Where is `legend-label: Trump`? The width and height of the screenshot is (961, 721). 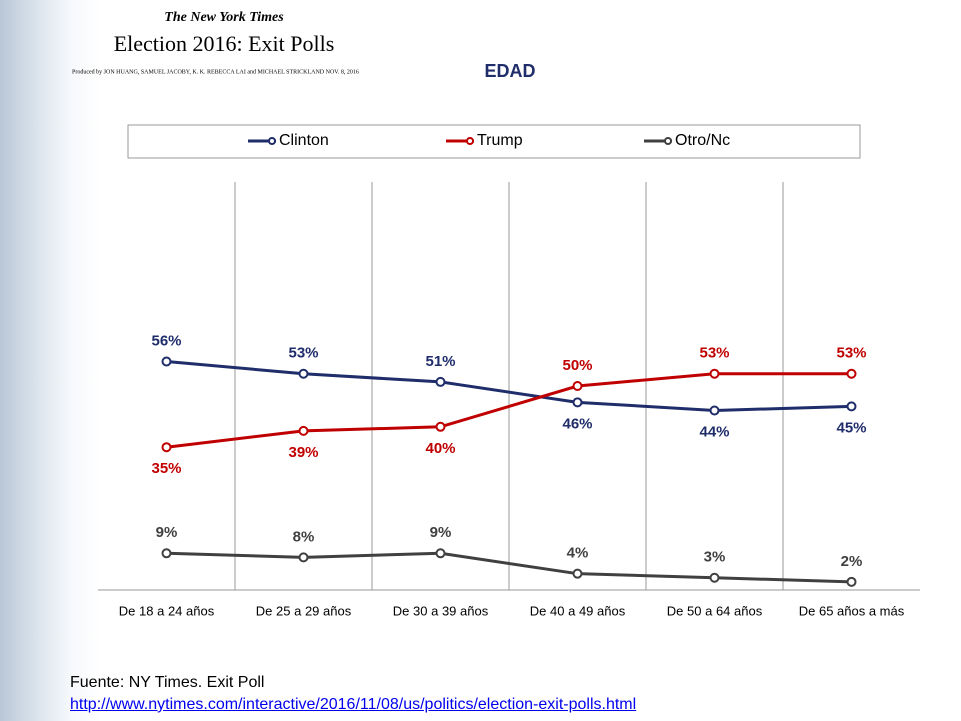 legend-label: Trump is located at coordinates (500, 140).